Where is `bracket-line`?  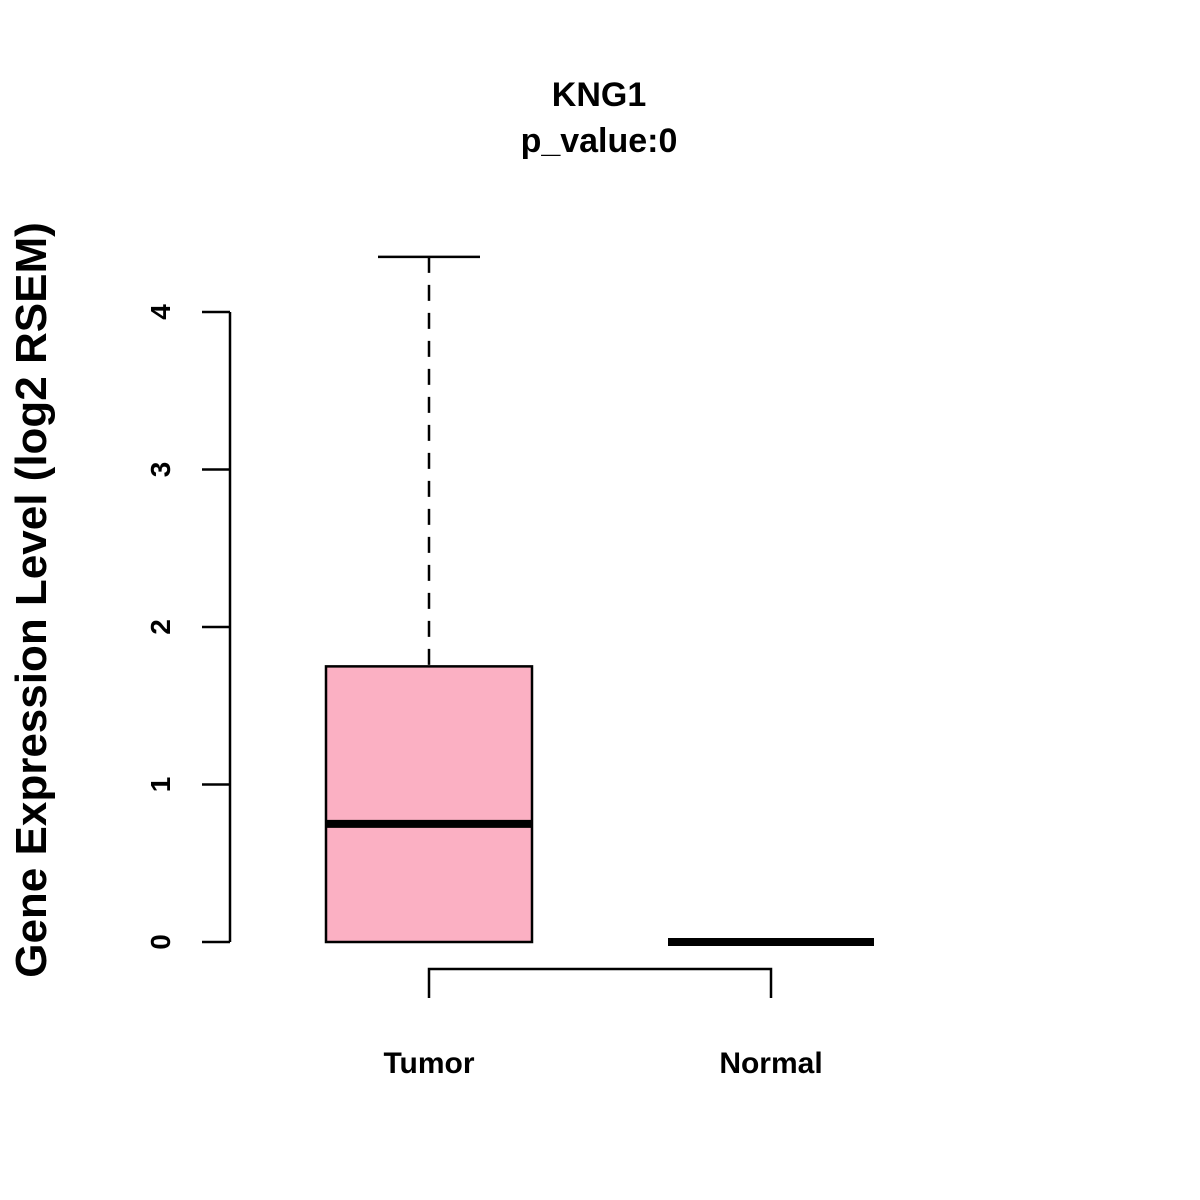
bracket-line is located at coordinates (600, 982).